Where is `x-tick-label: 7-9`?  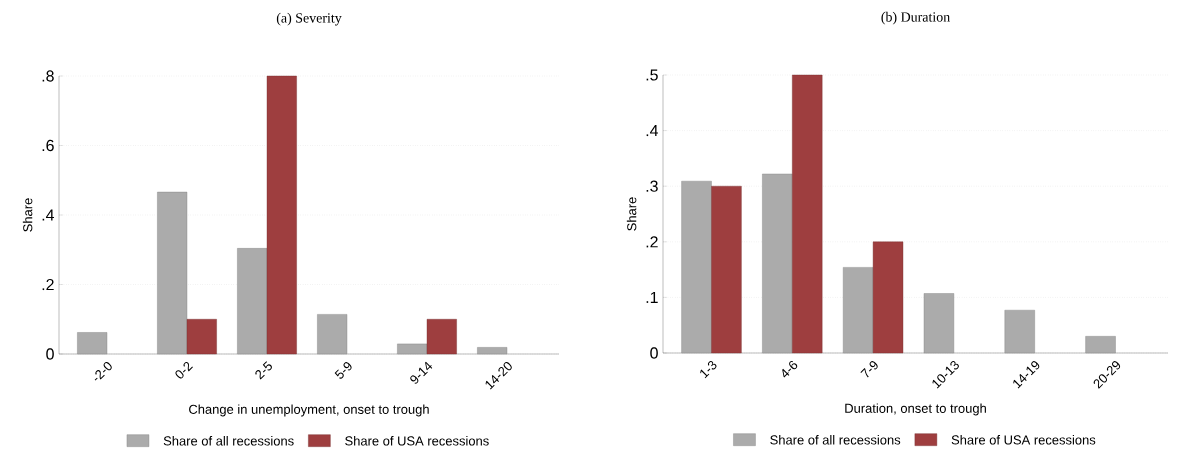
x-tick-label: 7-9 is located at coordinates (869, 369).